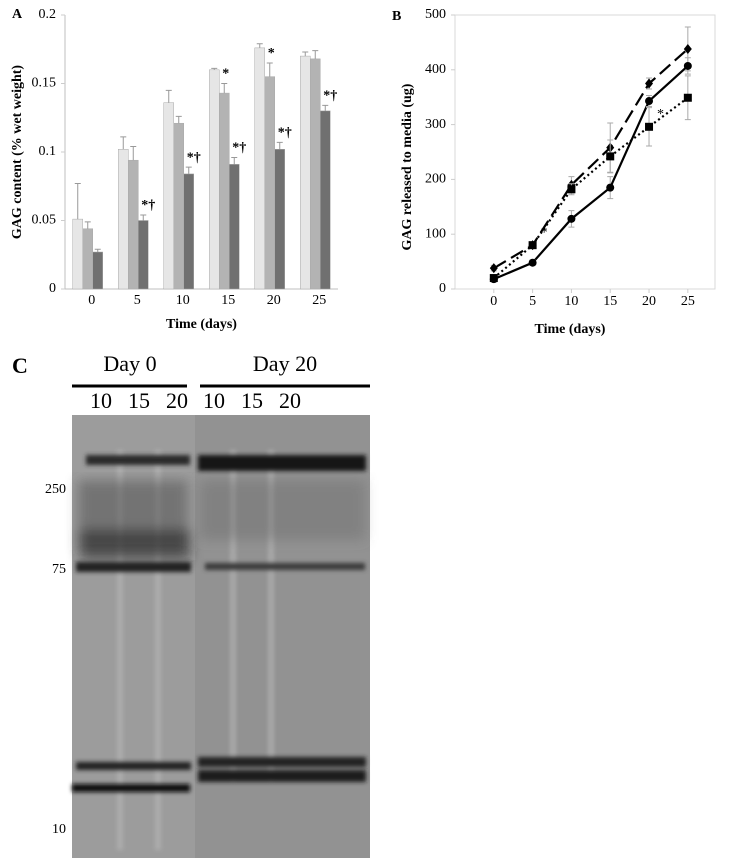  I want to click on y-tick-label: 0.1, so click(48, 151).